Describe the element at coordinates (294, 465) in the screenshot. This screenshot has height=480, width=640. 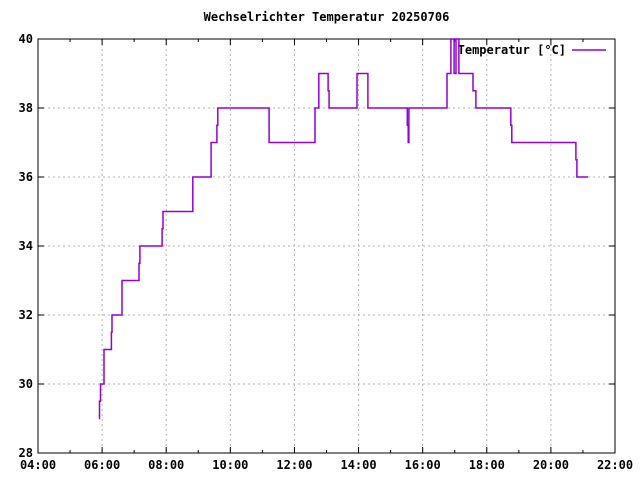
I see `x-tick-label: 12:00` at that location.